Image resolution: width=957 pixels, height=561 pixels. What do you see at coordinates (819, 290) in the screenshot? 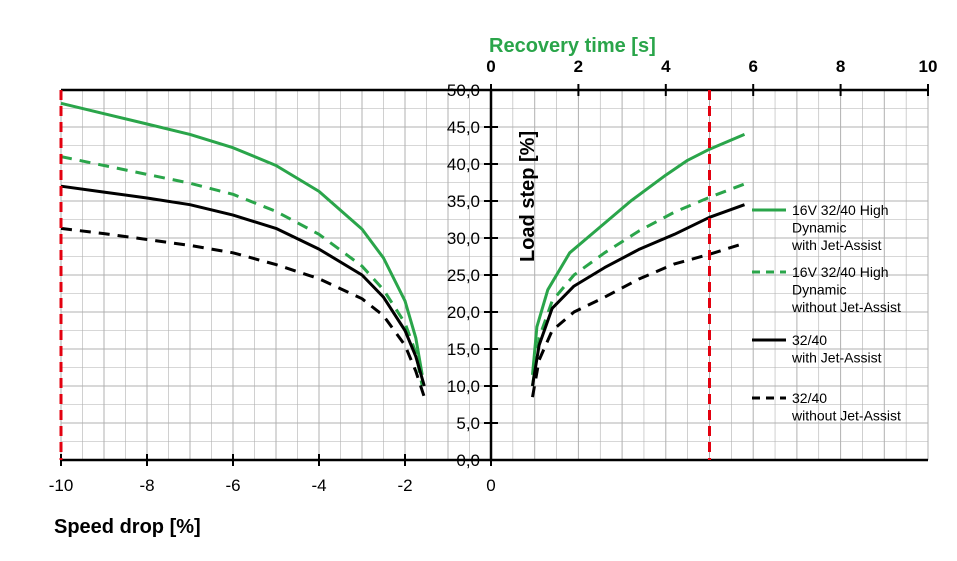
I see `legend-label-16v-32-40-high-dynamic-without-jet-assist: Dynamic` at bounding box center [819, 290].